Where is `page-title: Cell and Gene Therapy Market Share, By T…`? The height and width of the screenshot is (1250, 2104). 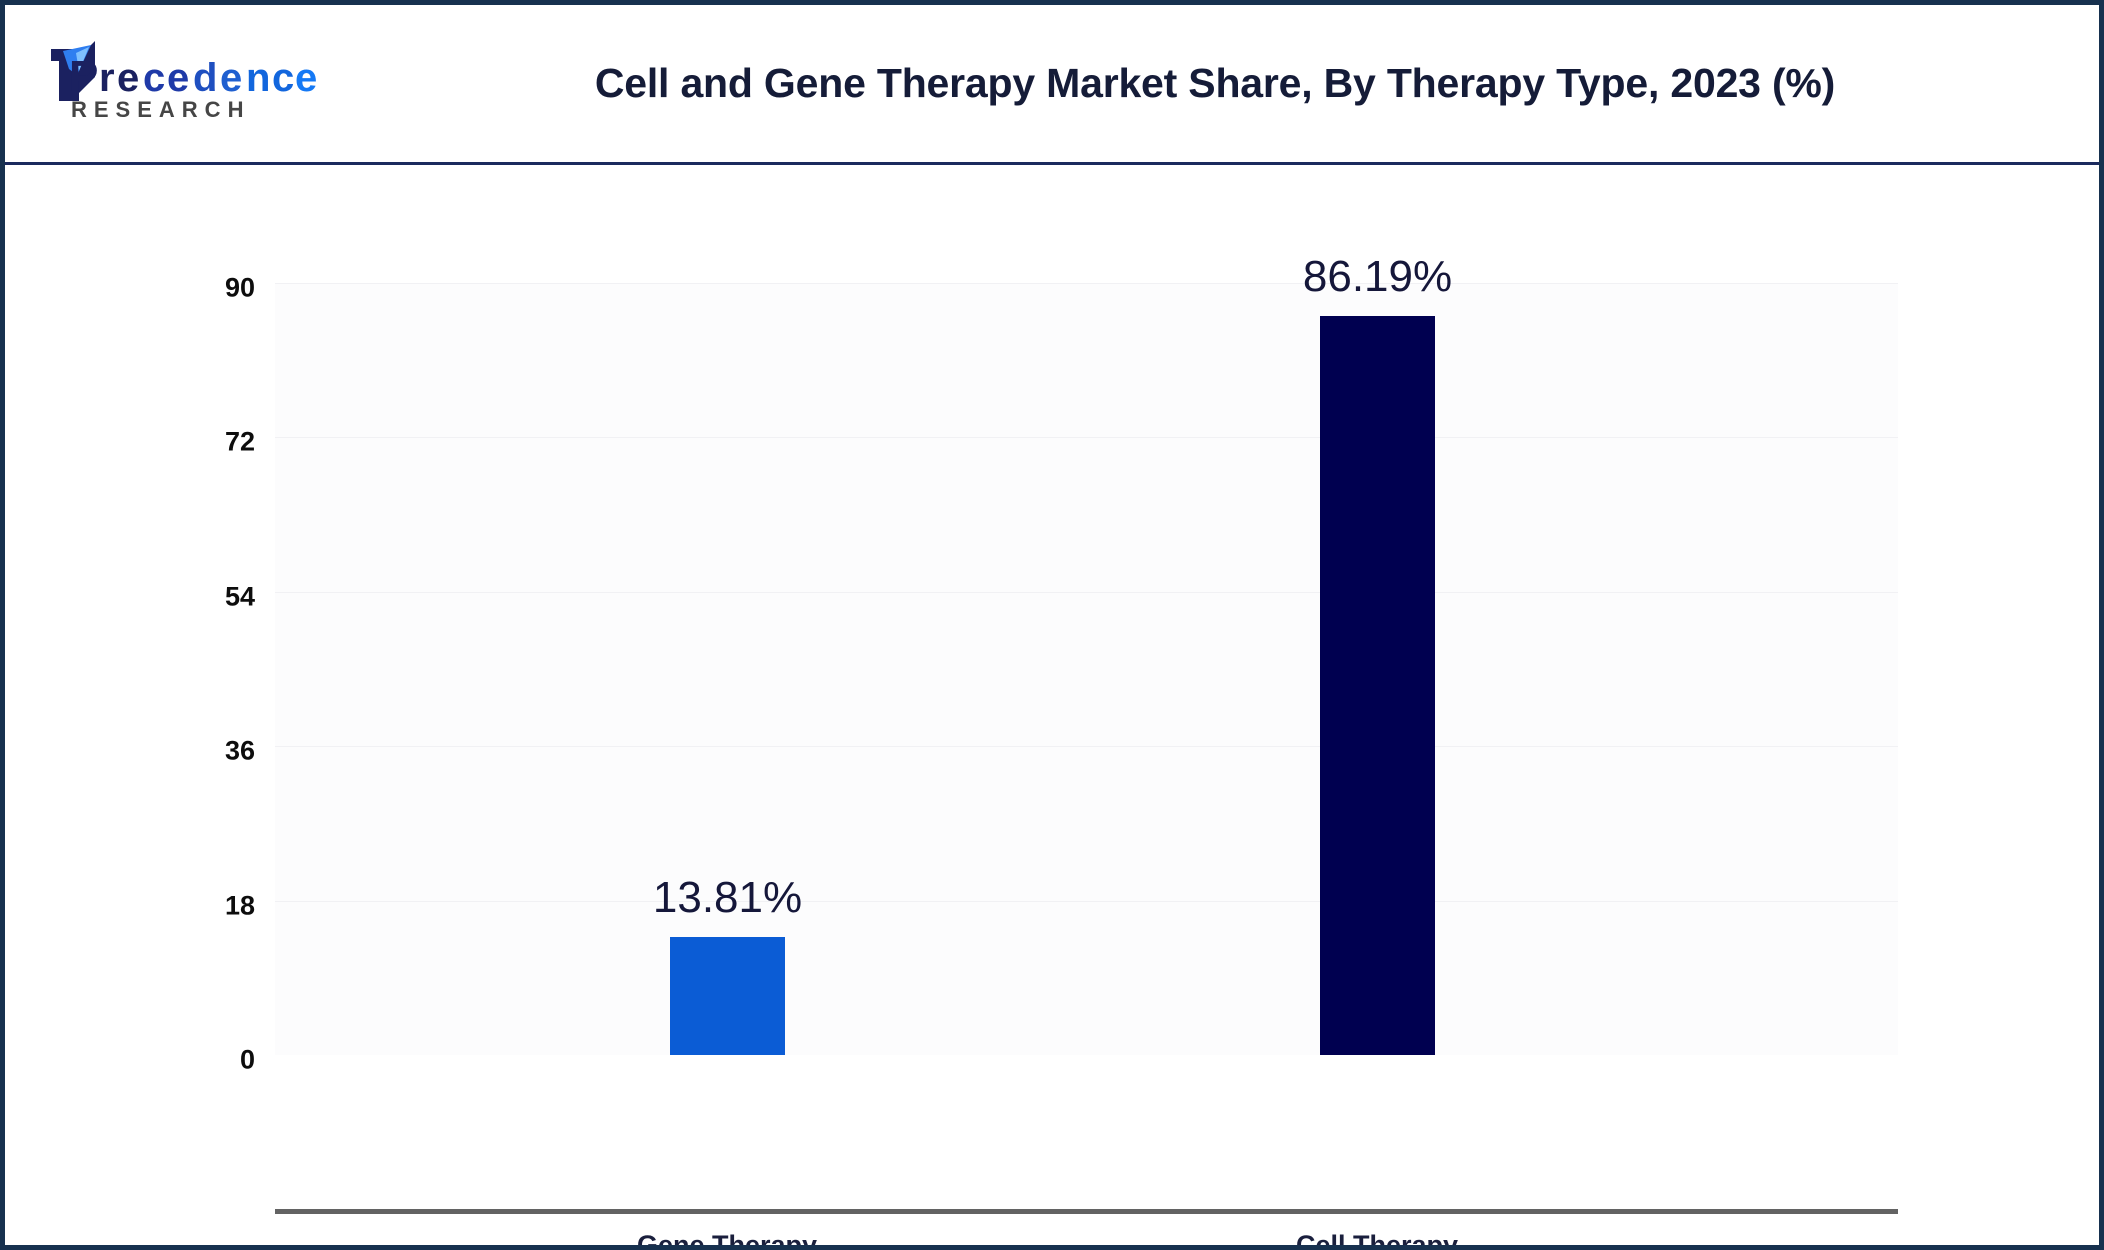 page-title: Cell and Gene Therapy Market Share, By T… is located at coordinates (1215, 83).